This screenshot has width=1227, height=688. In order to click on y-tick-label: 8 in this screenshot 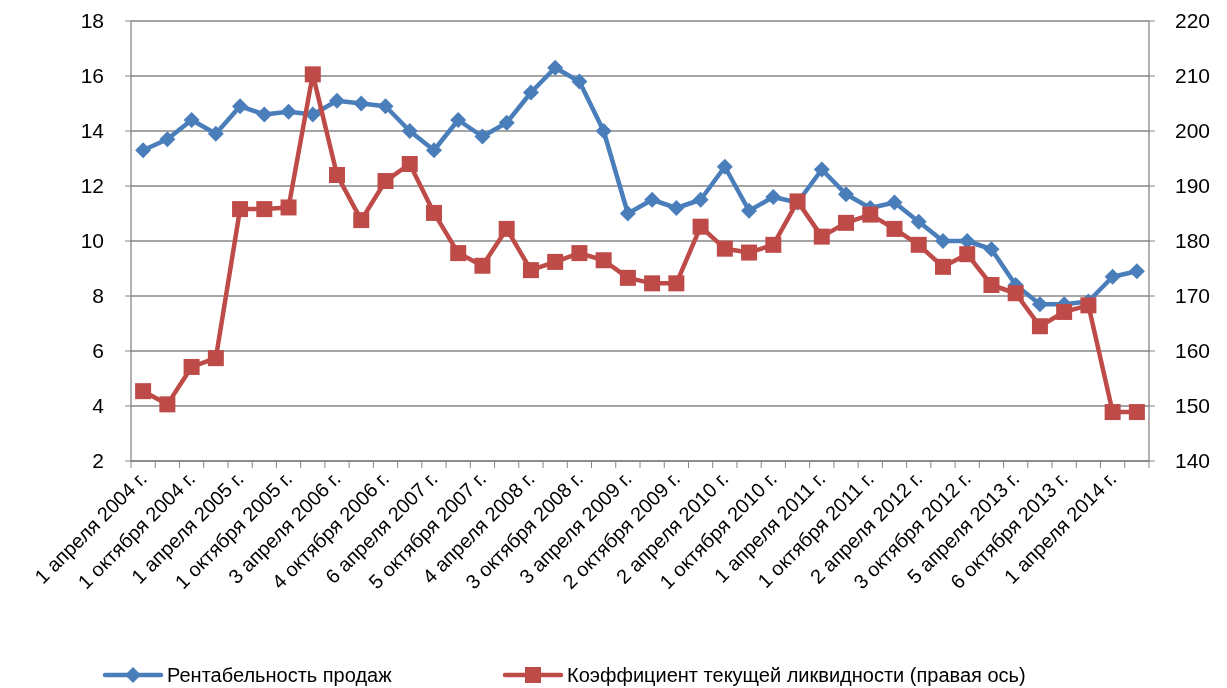, I will do `click(98, 296)`.